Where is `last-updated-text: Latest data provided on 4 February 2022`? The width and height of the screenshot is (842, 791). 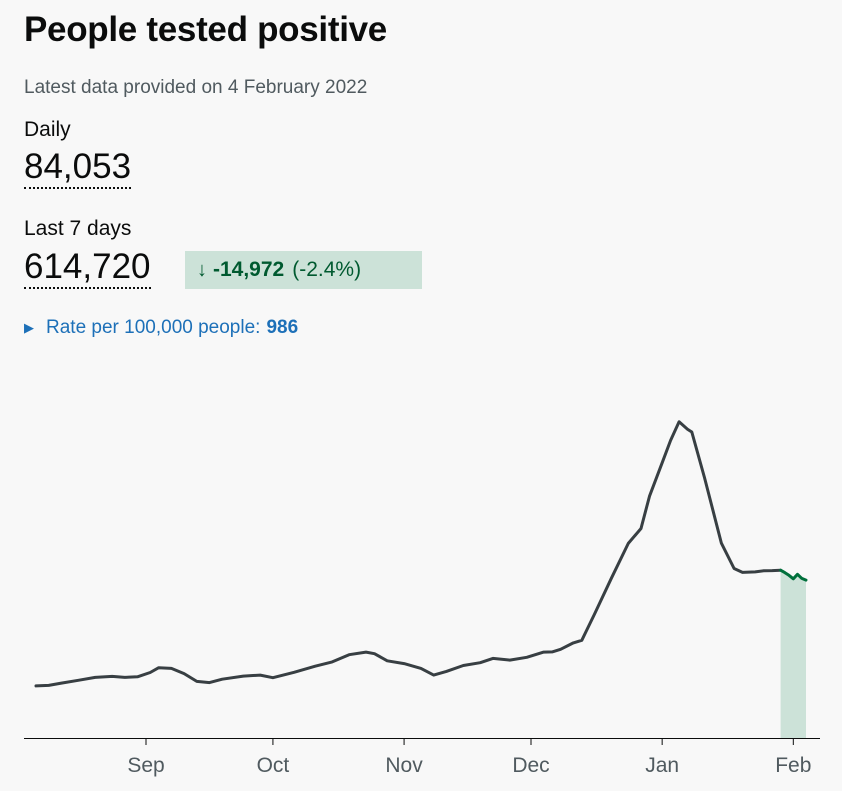
last-updated-text: Latest data provided on 4 February 2022 is located at coordinates (196, 87).